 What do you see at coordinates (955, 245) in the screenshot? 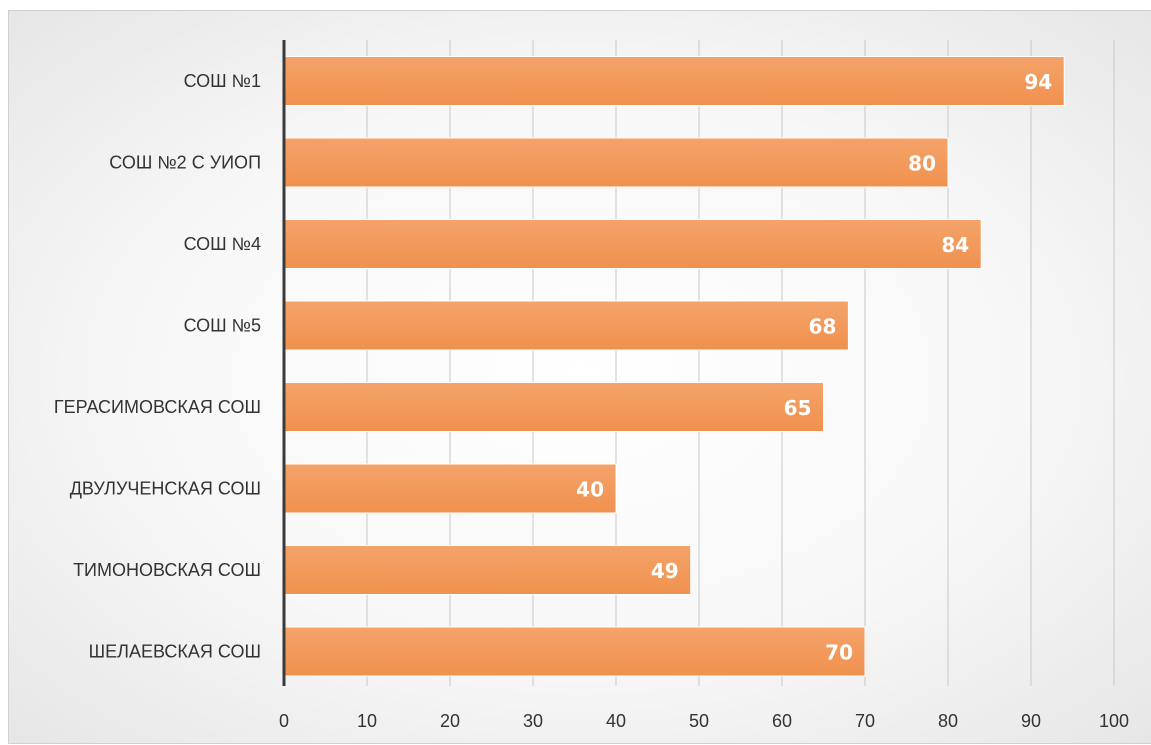
I see `value-label-3: 84` at bounding box center [955, 245].